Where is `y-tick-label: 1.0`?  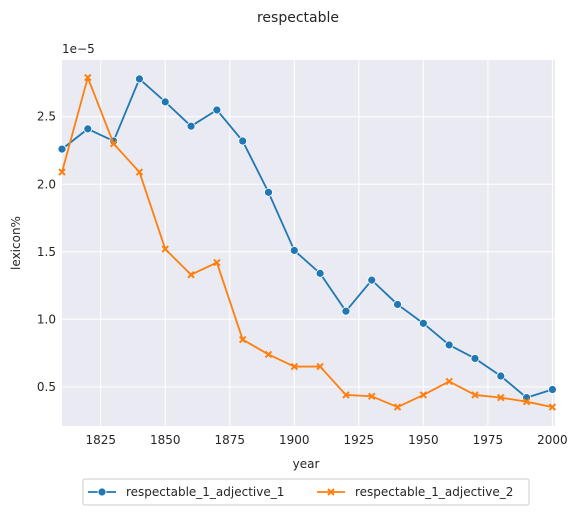
y-tick-label: 1.0 is located at coordinates (46, 319).